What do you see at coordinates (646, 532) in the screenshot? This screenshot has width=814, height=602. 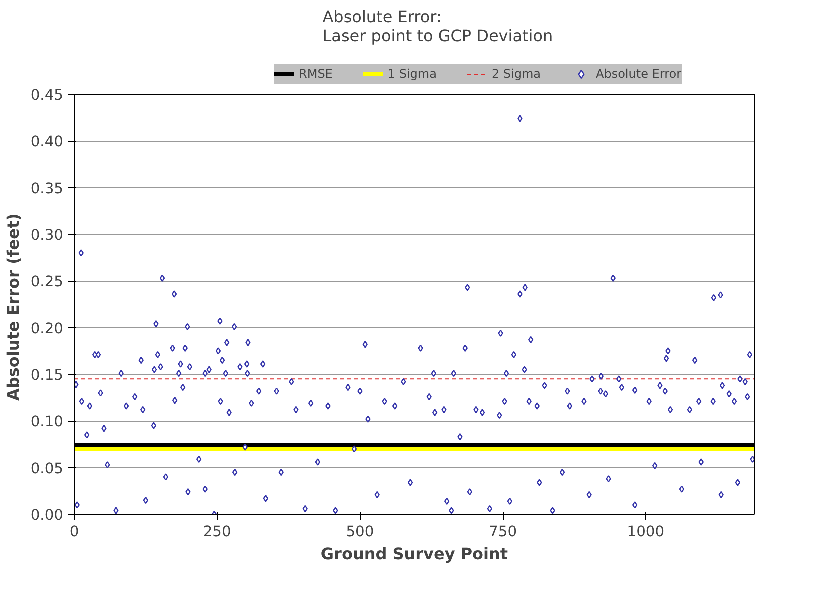 I see `x-tick-label: 1000` at bounding box center [646, 532].